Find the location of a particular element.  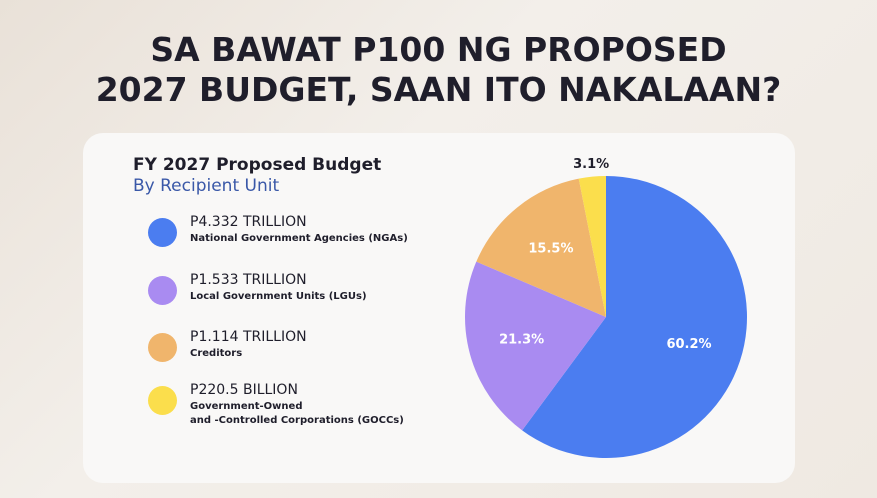

legend-label: Creditors is located at coordinates (216, 353).